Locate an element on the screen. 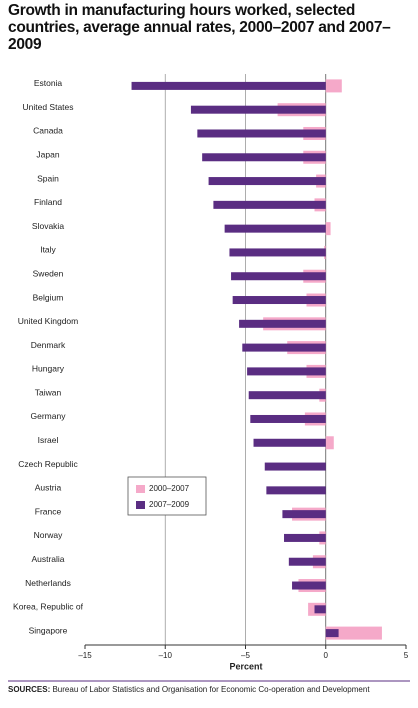  x-tick-label: –10 is located at coordinates (166, 655).